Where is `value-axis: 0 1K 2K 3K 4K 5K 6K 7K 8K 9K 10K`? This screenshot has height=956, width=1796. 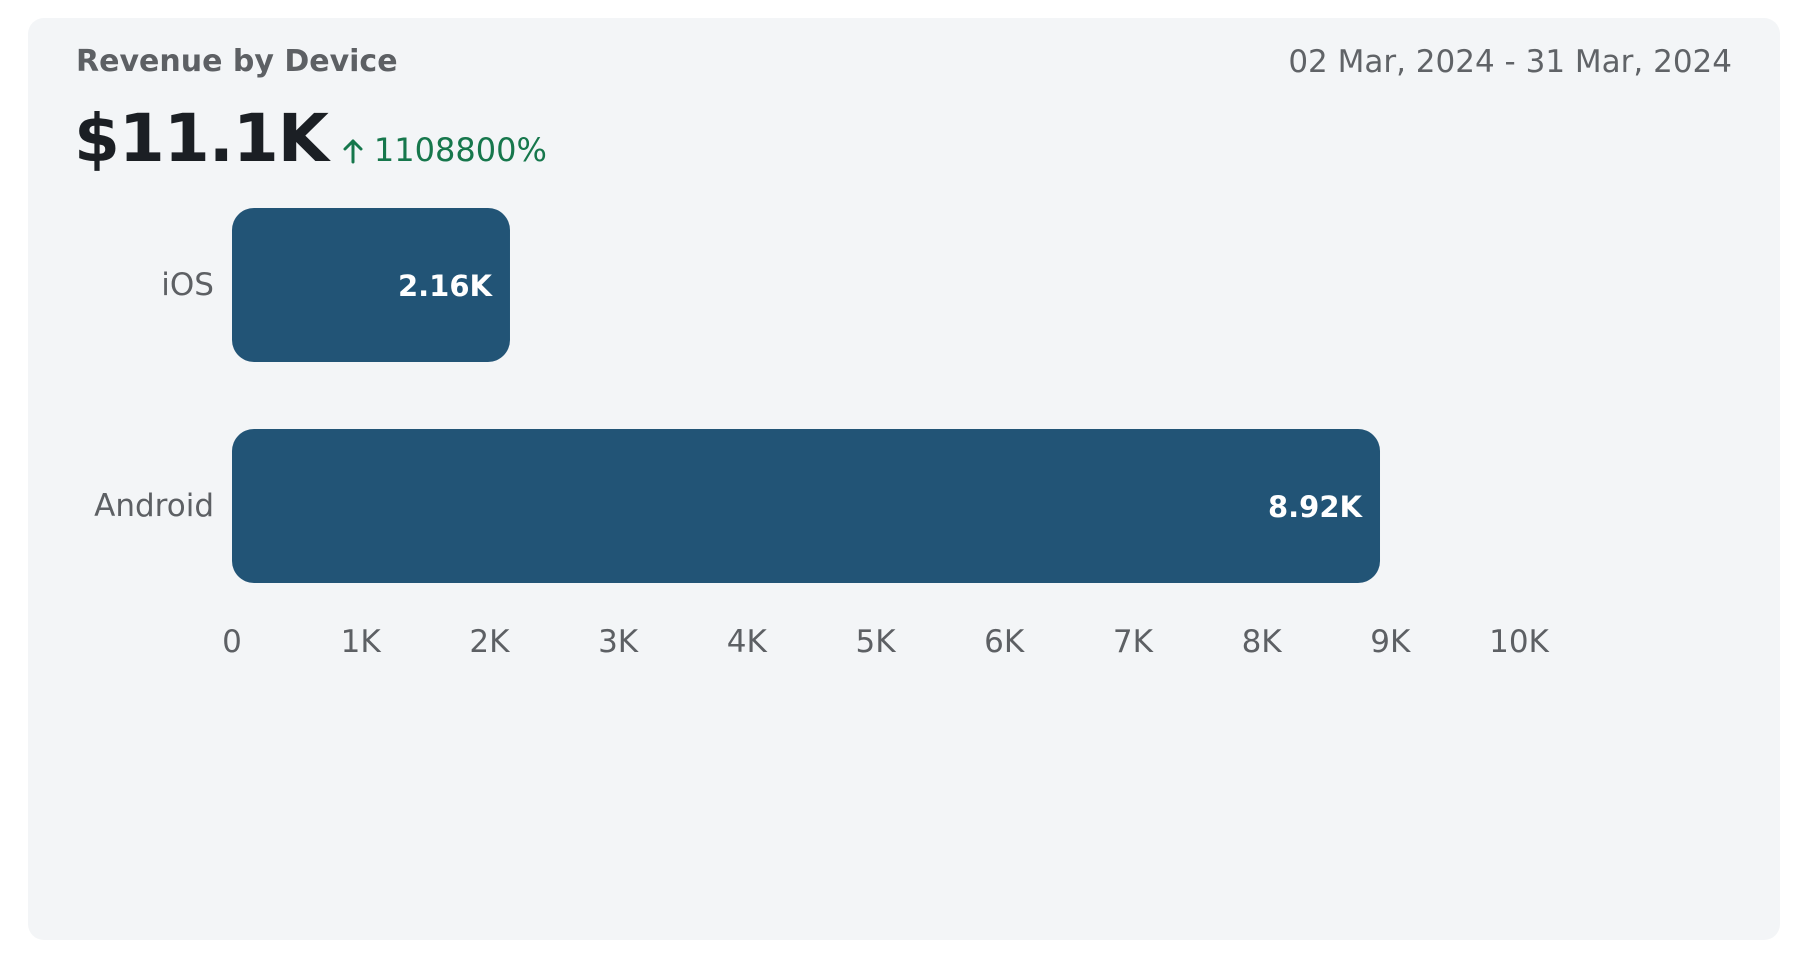 value-axis: 0 1K 2K 3K 4K 5K 6K 7K 8K 9K 10K is located at coordinates (885, 642).